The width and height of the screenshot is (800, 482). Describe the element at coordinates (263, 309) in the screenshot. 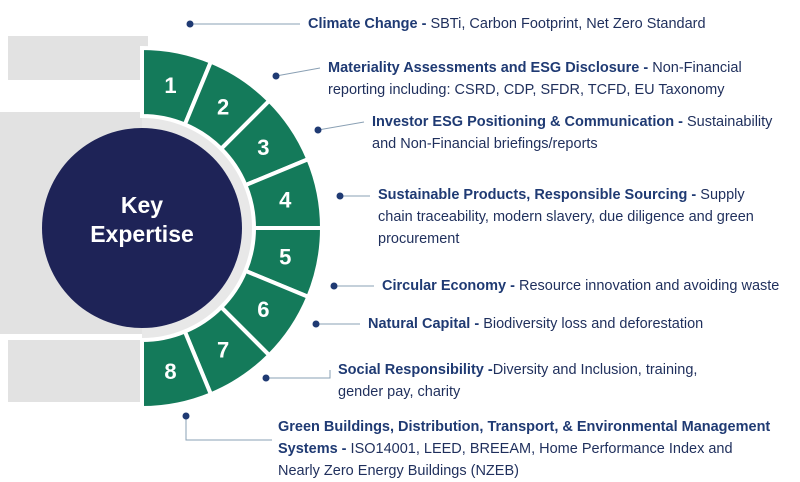

I see `segment-number-6: 6` at that location.